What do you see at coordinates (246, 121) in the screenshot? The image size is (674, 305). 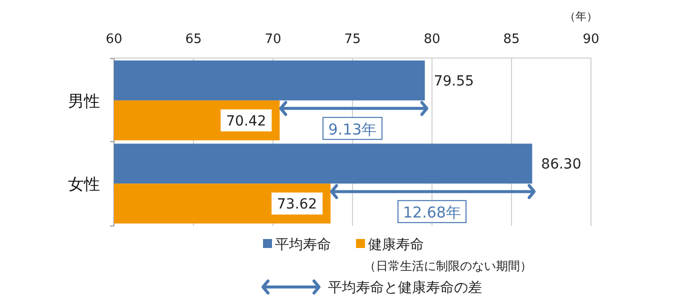 I see `data-label: 70.42` at bounding box center [246, 121].